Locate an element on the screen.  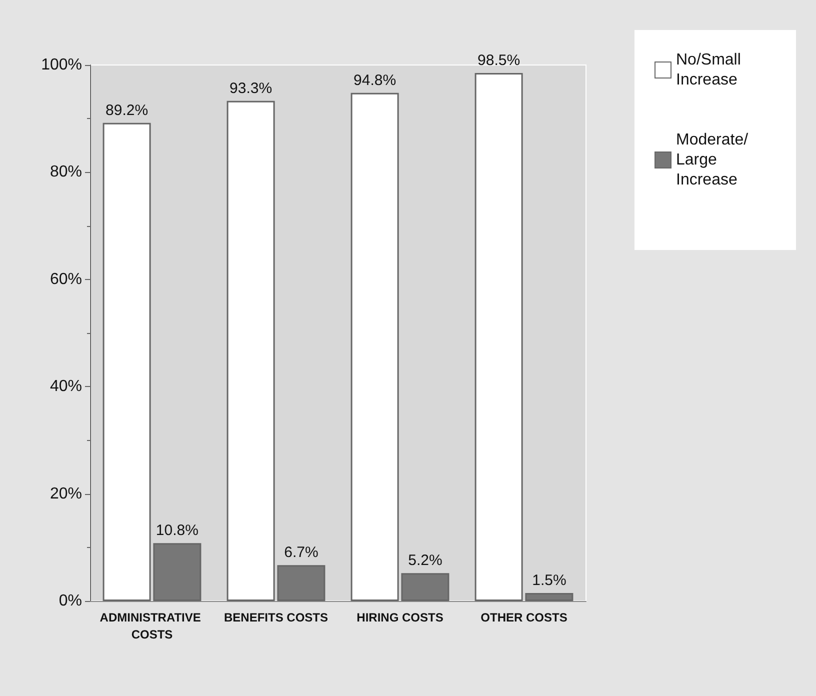
x-tick-label: HIRING COSTS is located at coordinates (400, 617).